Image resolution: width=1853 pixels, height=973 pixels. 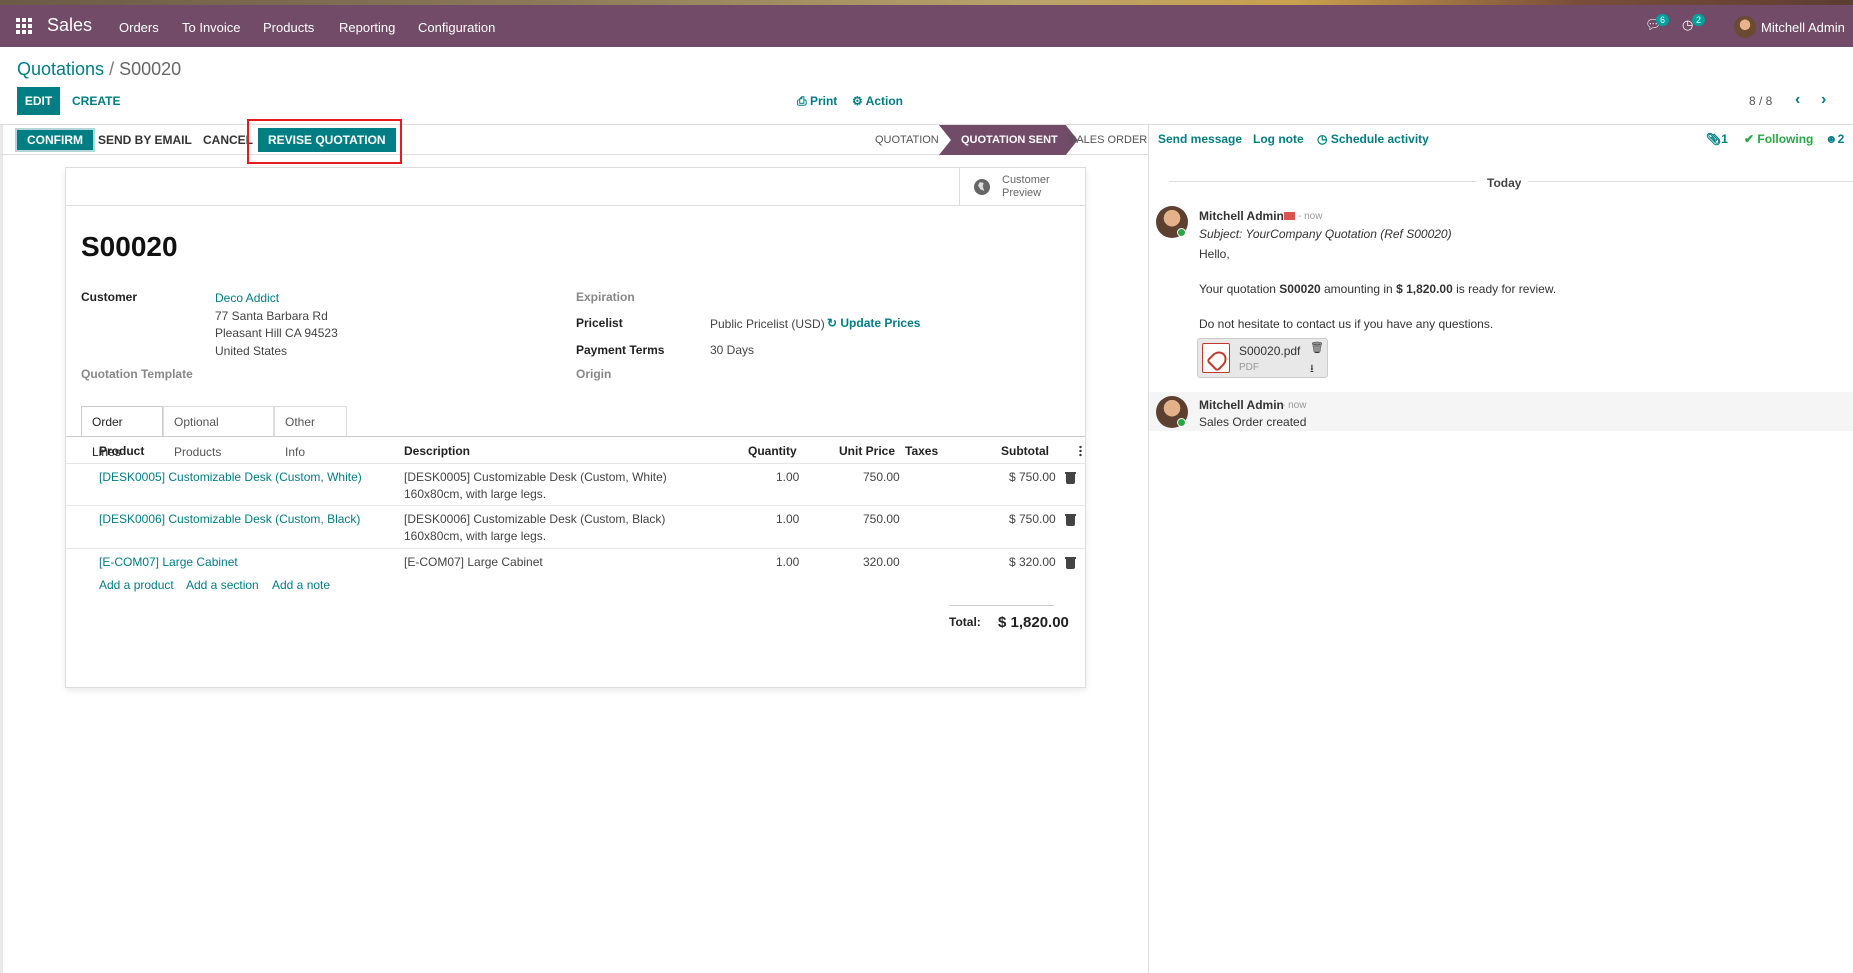 I want to click on update-prices-button: ↻ Update Prices, so click(x=873, y=323).